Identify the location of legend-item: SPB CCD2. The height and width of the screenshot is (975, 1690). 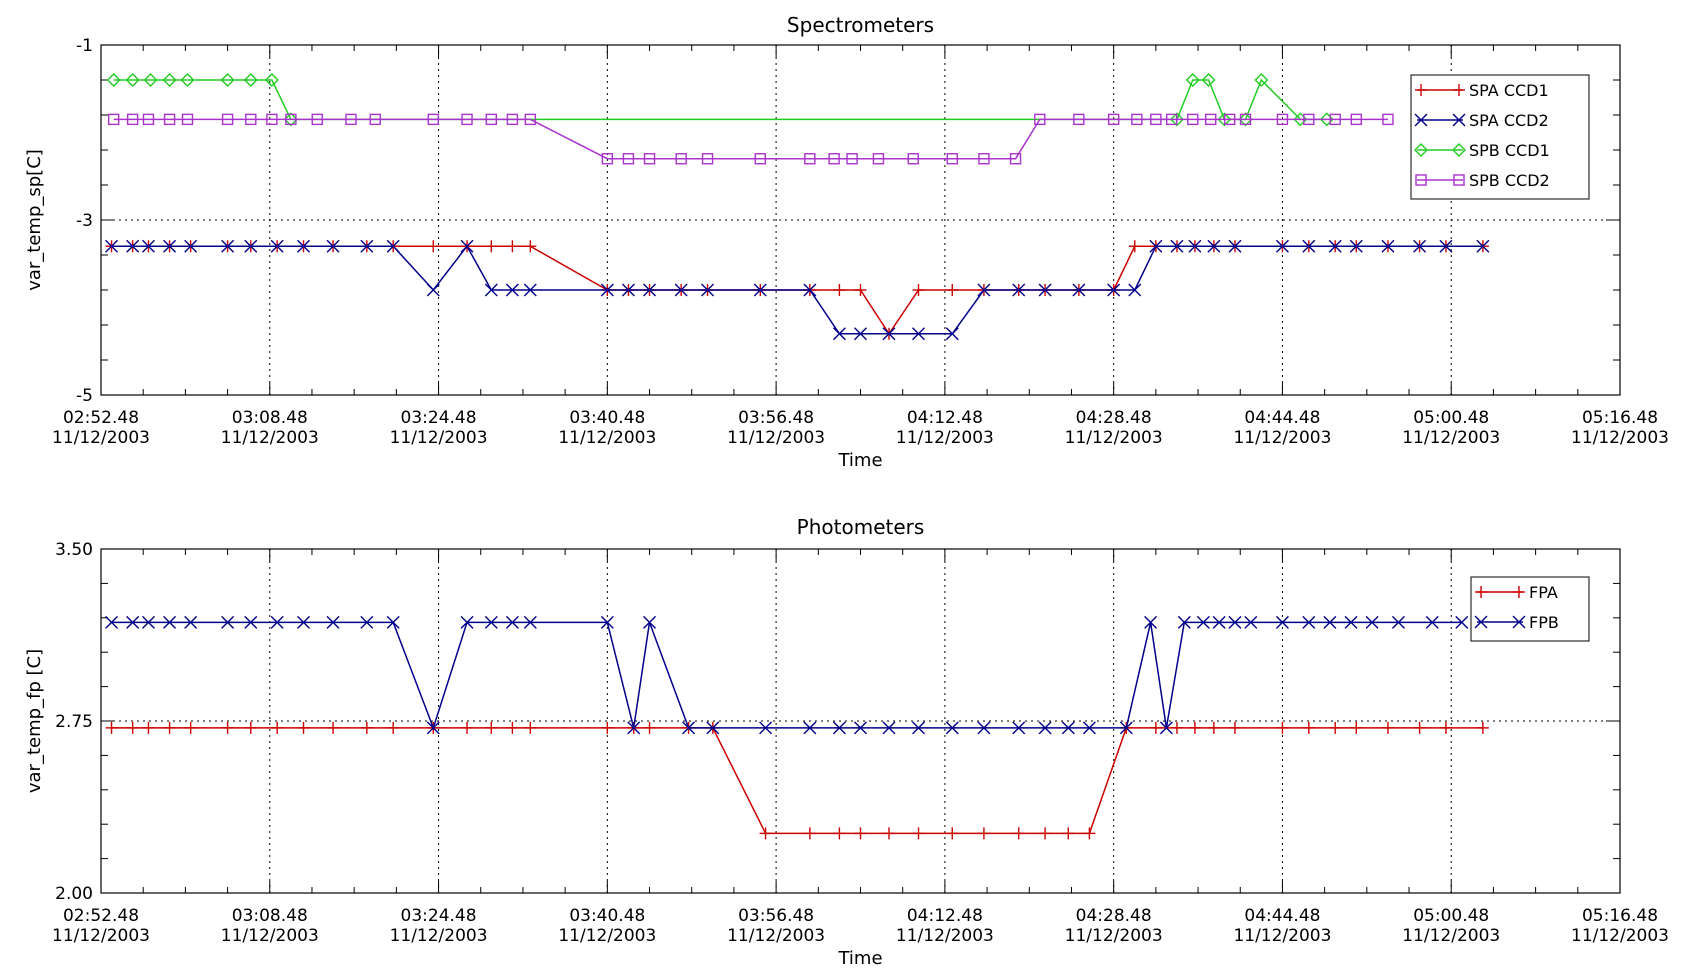
(1482, 180).